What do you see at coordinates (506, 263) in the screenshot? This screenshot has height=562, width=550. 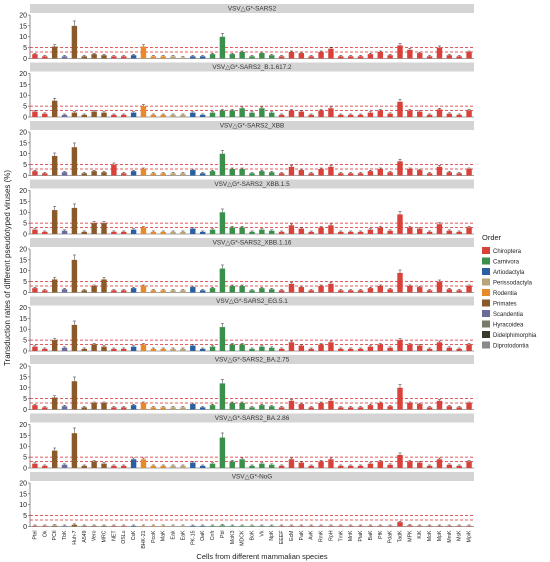 I see `legend-entry: Carnivora` at bounding box center [506, 263].